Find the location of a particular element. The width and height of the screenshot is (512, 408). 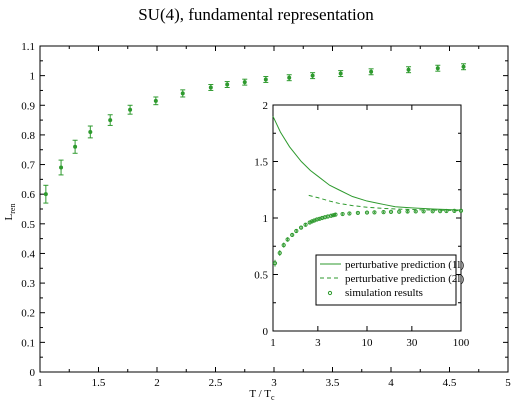

y-tick-label: 0.2 is located at coordinates (28, 314).